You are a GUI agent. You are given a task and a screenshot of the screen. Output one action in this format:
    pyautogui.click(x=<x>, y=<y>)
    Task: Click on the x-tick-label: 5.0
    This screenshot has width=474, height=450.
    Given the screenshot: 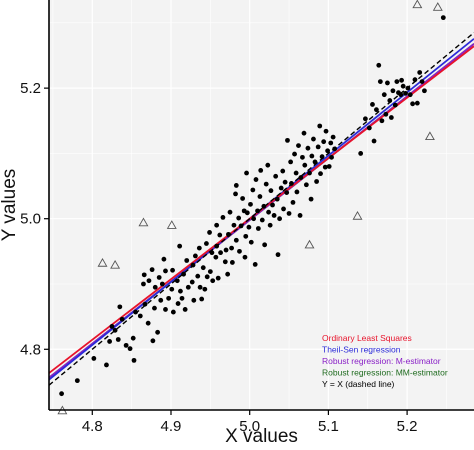 What is the action you would take?
    pyautogui.click(x=249, y=426)
    